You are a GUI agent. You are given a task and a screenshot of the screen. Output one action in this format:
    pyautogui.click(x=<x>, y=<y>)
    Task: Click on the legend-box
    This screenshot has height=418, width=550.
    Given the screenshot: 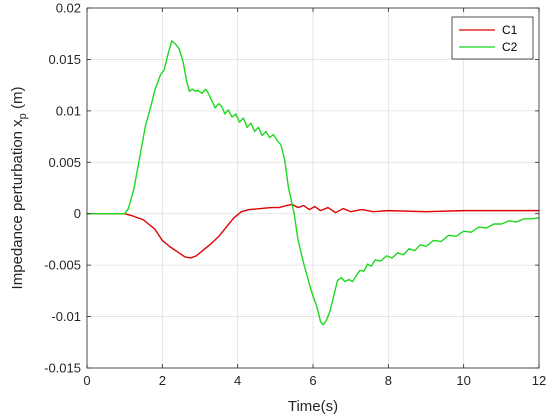 What is the action you would take?
    pyautogui.click(x=492, y=38)
    